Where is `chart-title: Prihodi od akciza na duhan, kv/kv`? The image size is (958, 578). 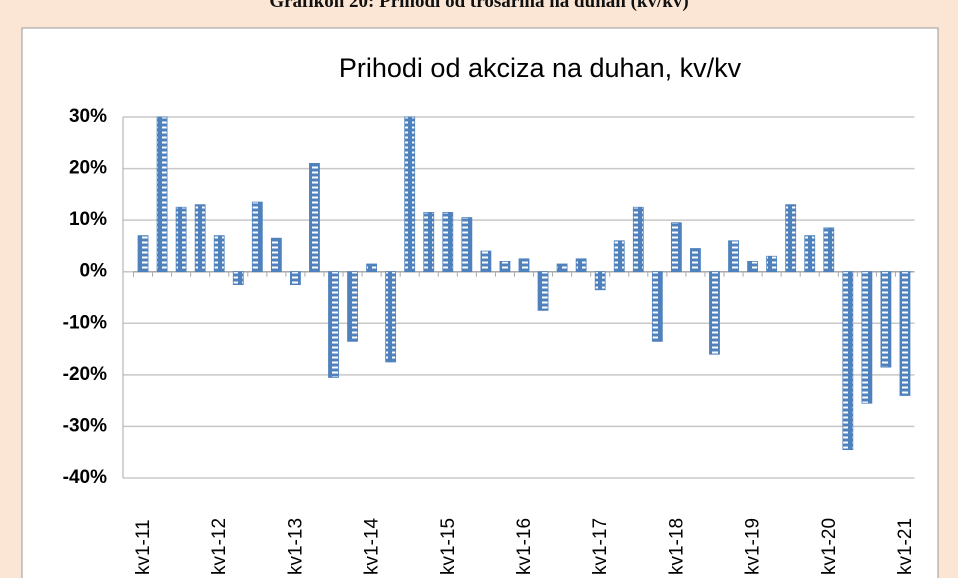 chart-title: Prihodi od akciza na duhan, kv/kv is located at coordinates (540, 68).